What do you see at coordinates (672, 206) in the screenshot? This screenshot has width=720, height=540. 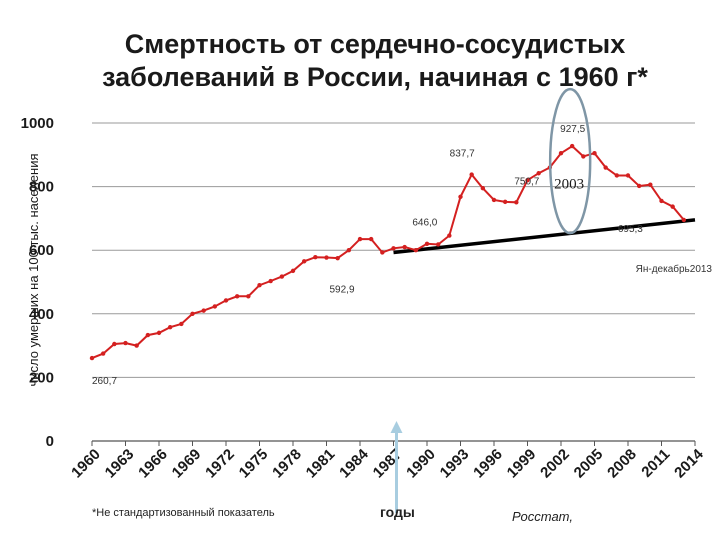 I see `point-2012` at bounding box center [672, 206].